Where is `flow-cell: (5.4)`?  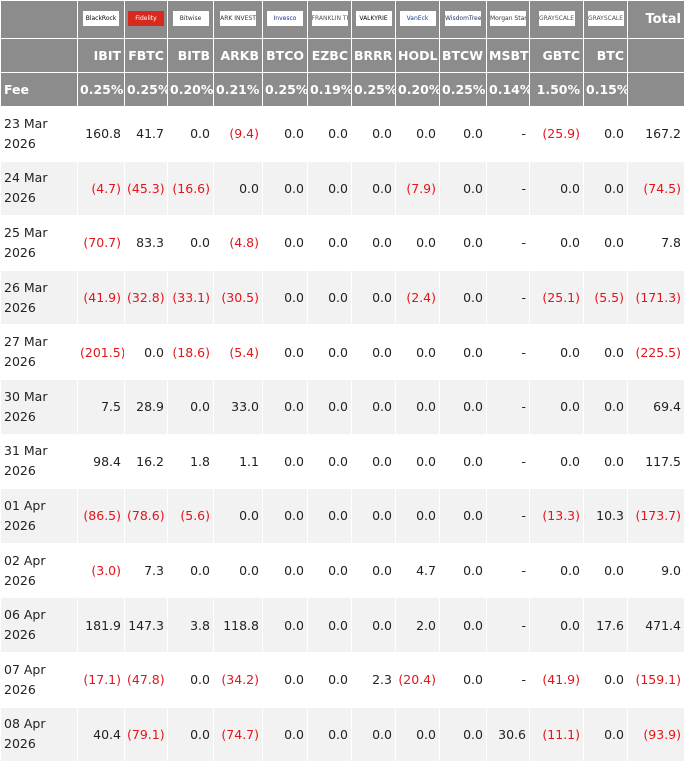
flow-cell: (5.4) is located at coordinates (238, 352).